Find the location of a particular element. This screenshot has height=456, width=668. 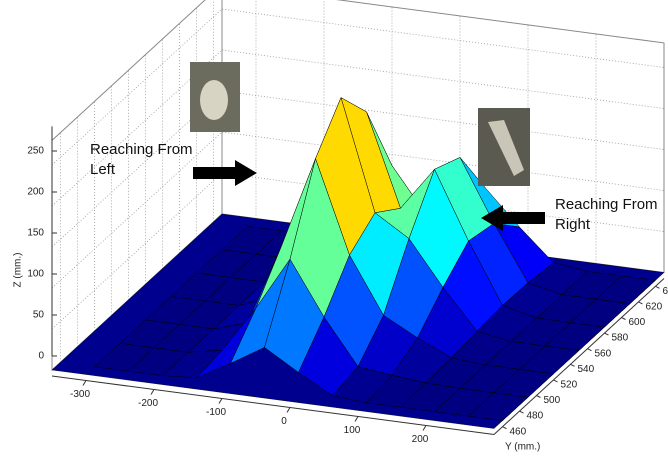

z-tick-label: 150 is located at coordinates (35, 233).